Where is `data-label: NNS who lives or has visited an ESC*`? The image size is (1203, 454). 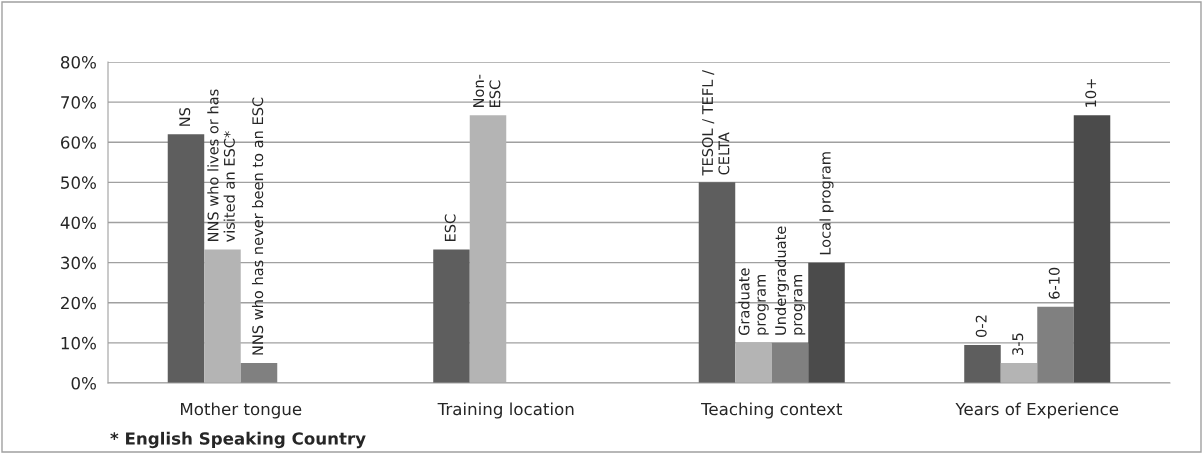
data-label: NNS who lives or has visited an ESC* is located at coordinates (221, 165).